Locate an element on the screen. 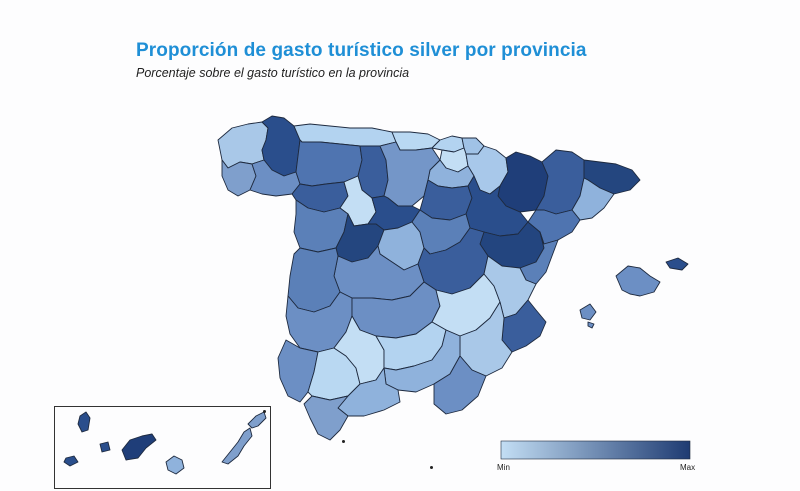  province-cadiz is located at coordinates (326, 418).